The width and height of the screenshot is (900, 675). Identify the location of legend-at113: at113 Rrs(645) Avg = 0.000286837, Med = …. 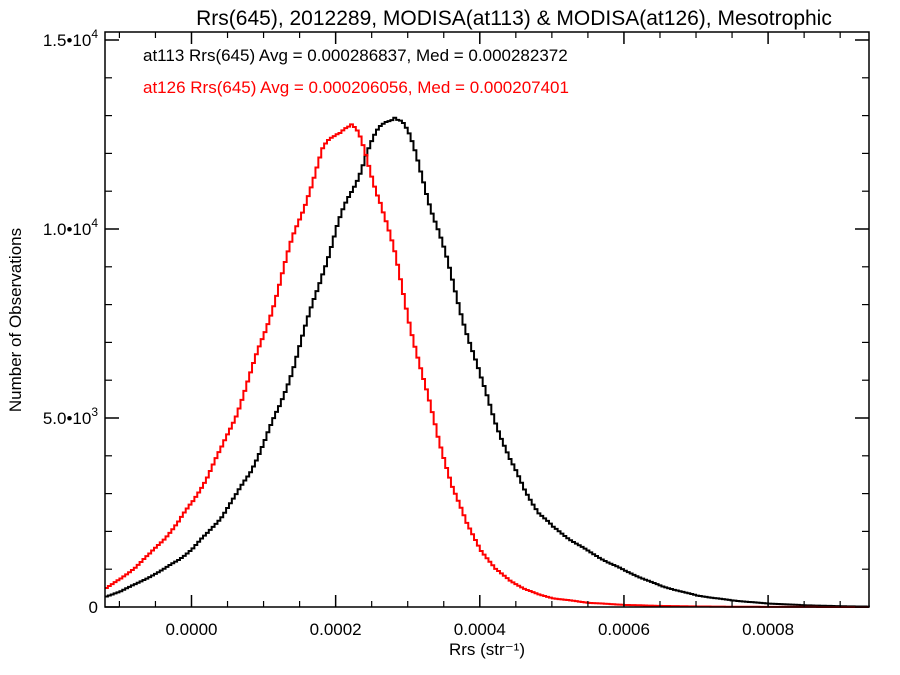
(355, 55).